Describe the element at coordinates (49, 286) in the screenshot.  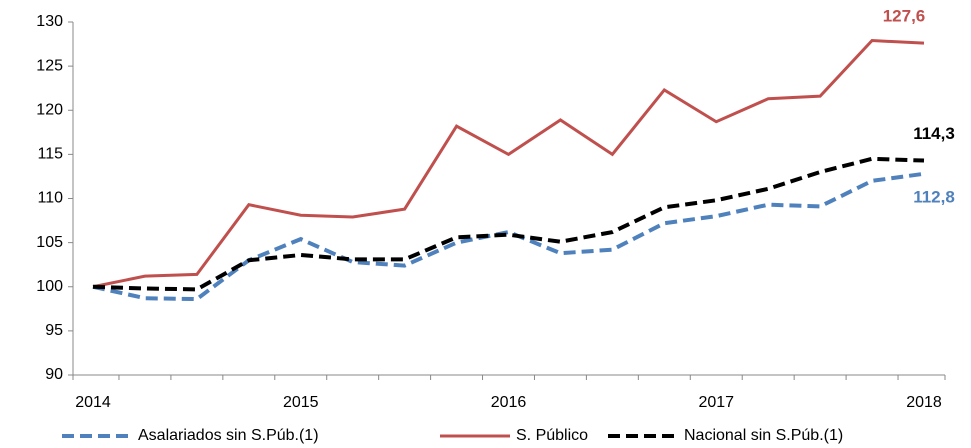
I see `y-tick-label: 100` at that location.